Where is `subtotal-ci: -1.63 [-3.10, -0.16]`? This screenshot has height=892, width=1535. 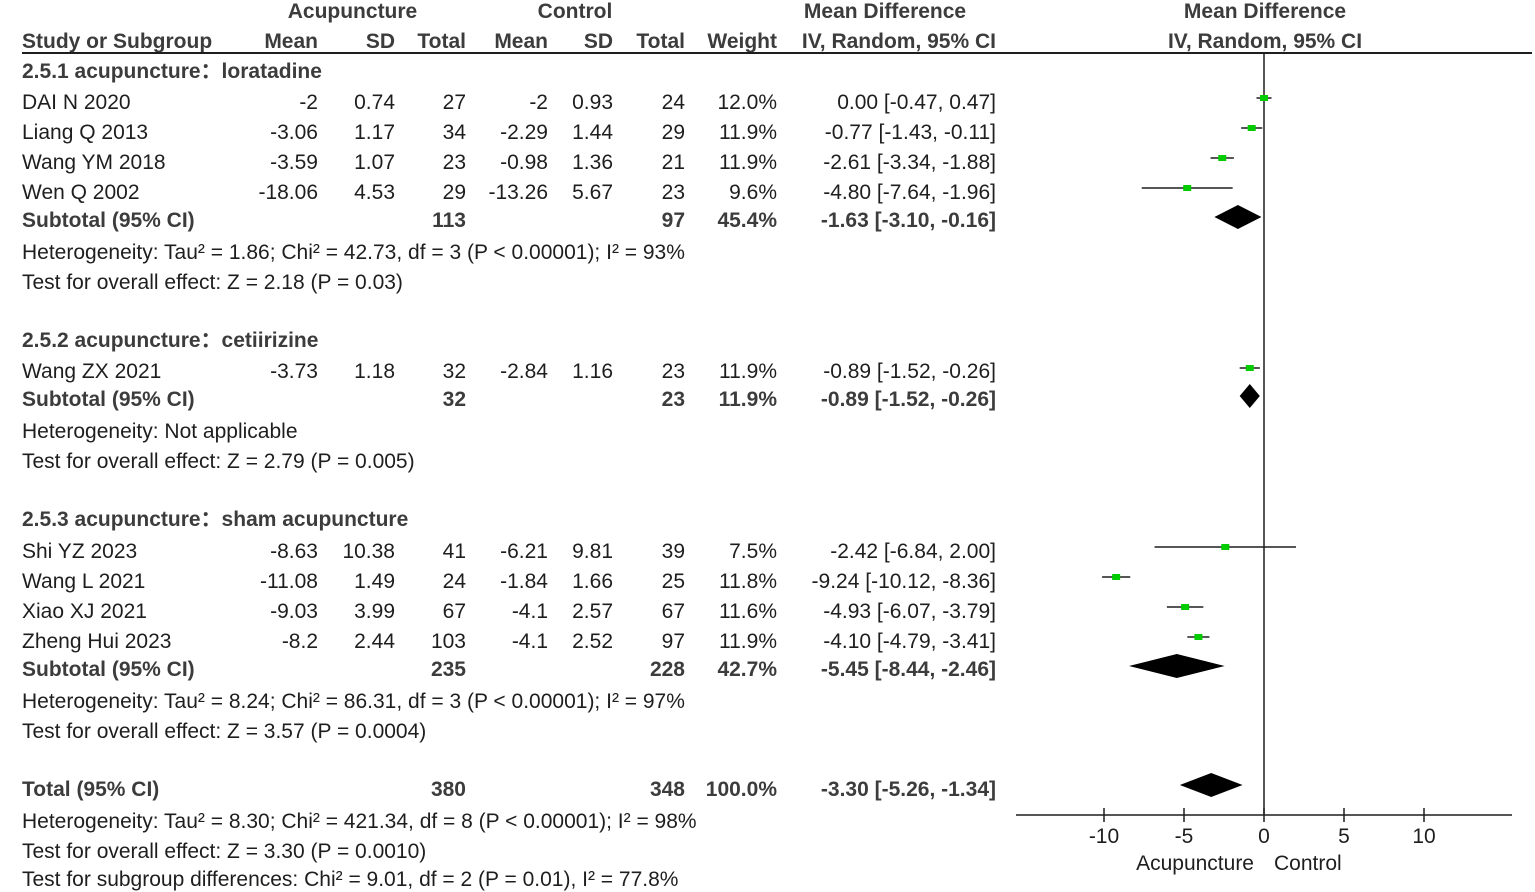
subtotal-ci: -1.63 [-3.10, -0.16] is located at coordinates (908, 220).